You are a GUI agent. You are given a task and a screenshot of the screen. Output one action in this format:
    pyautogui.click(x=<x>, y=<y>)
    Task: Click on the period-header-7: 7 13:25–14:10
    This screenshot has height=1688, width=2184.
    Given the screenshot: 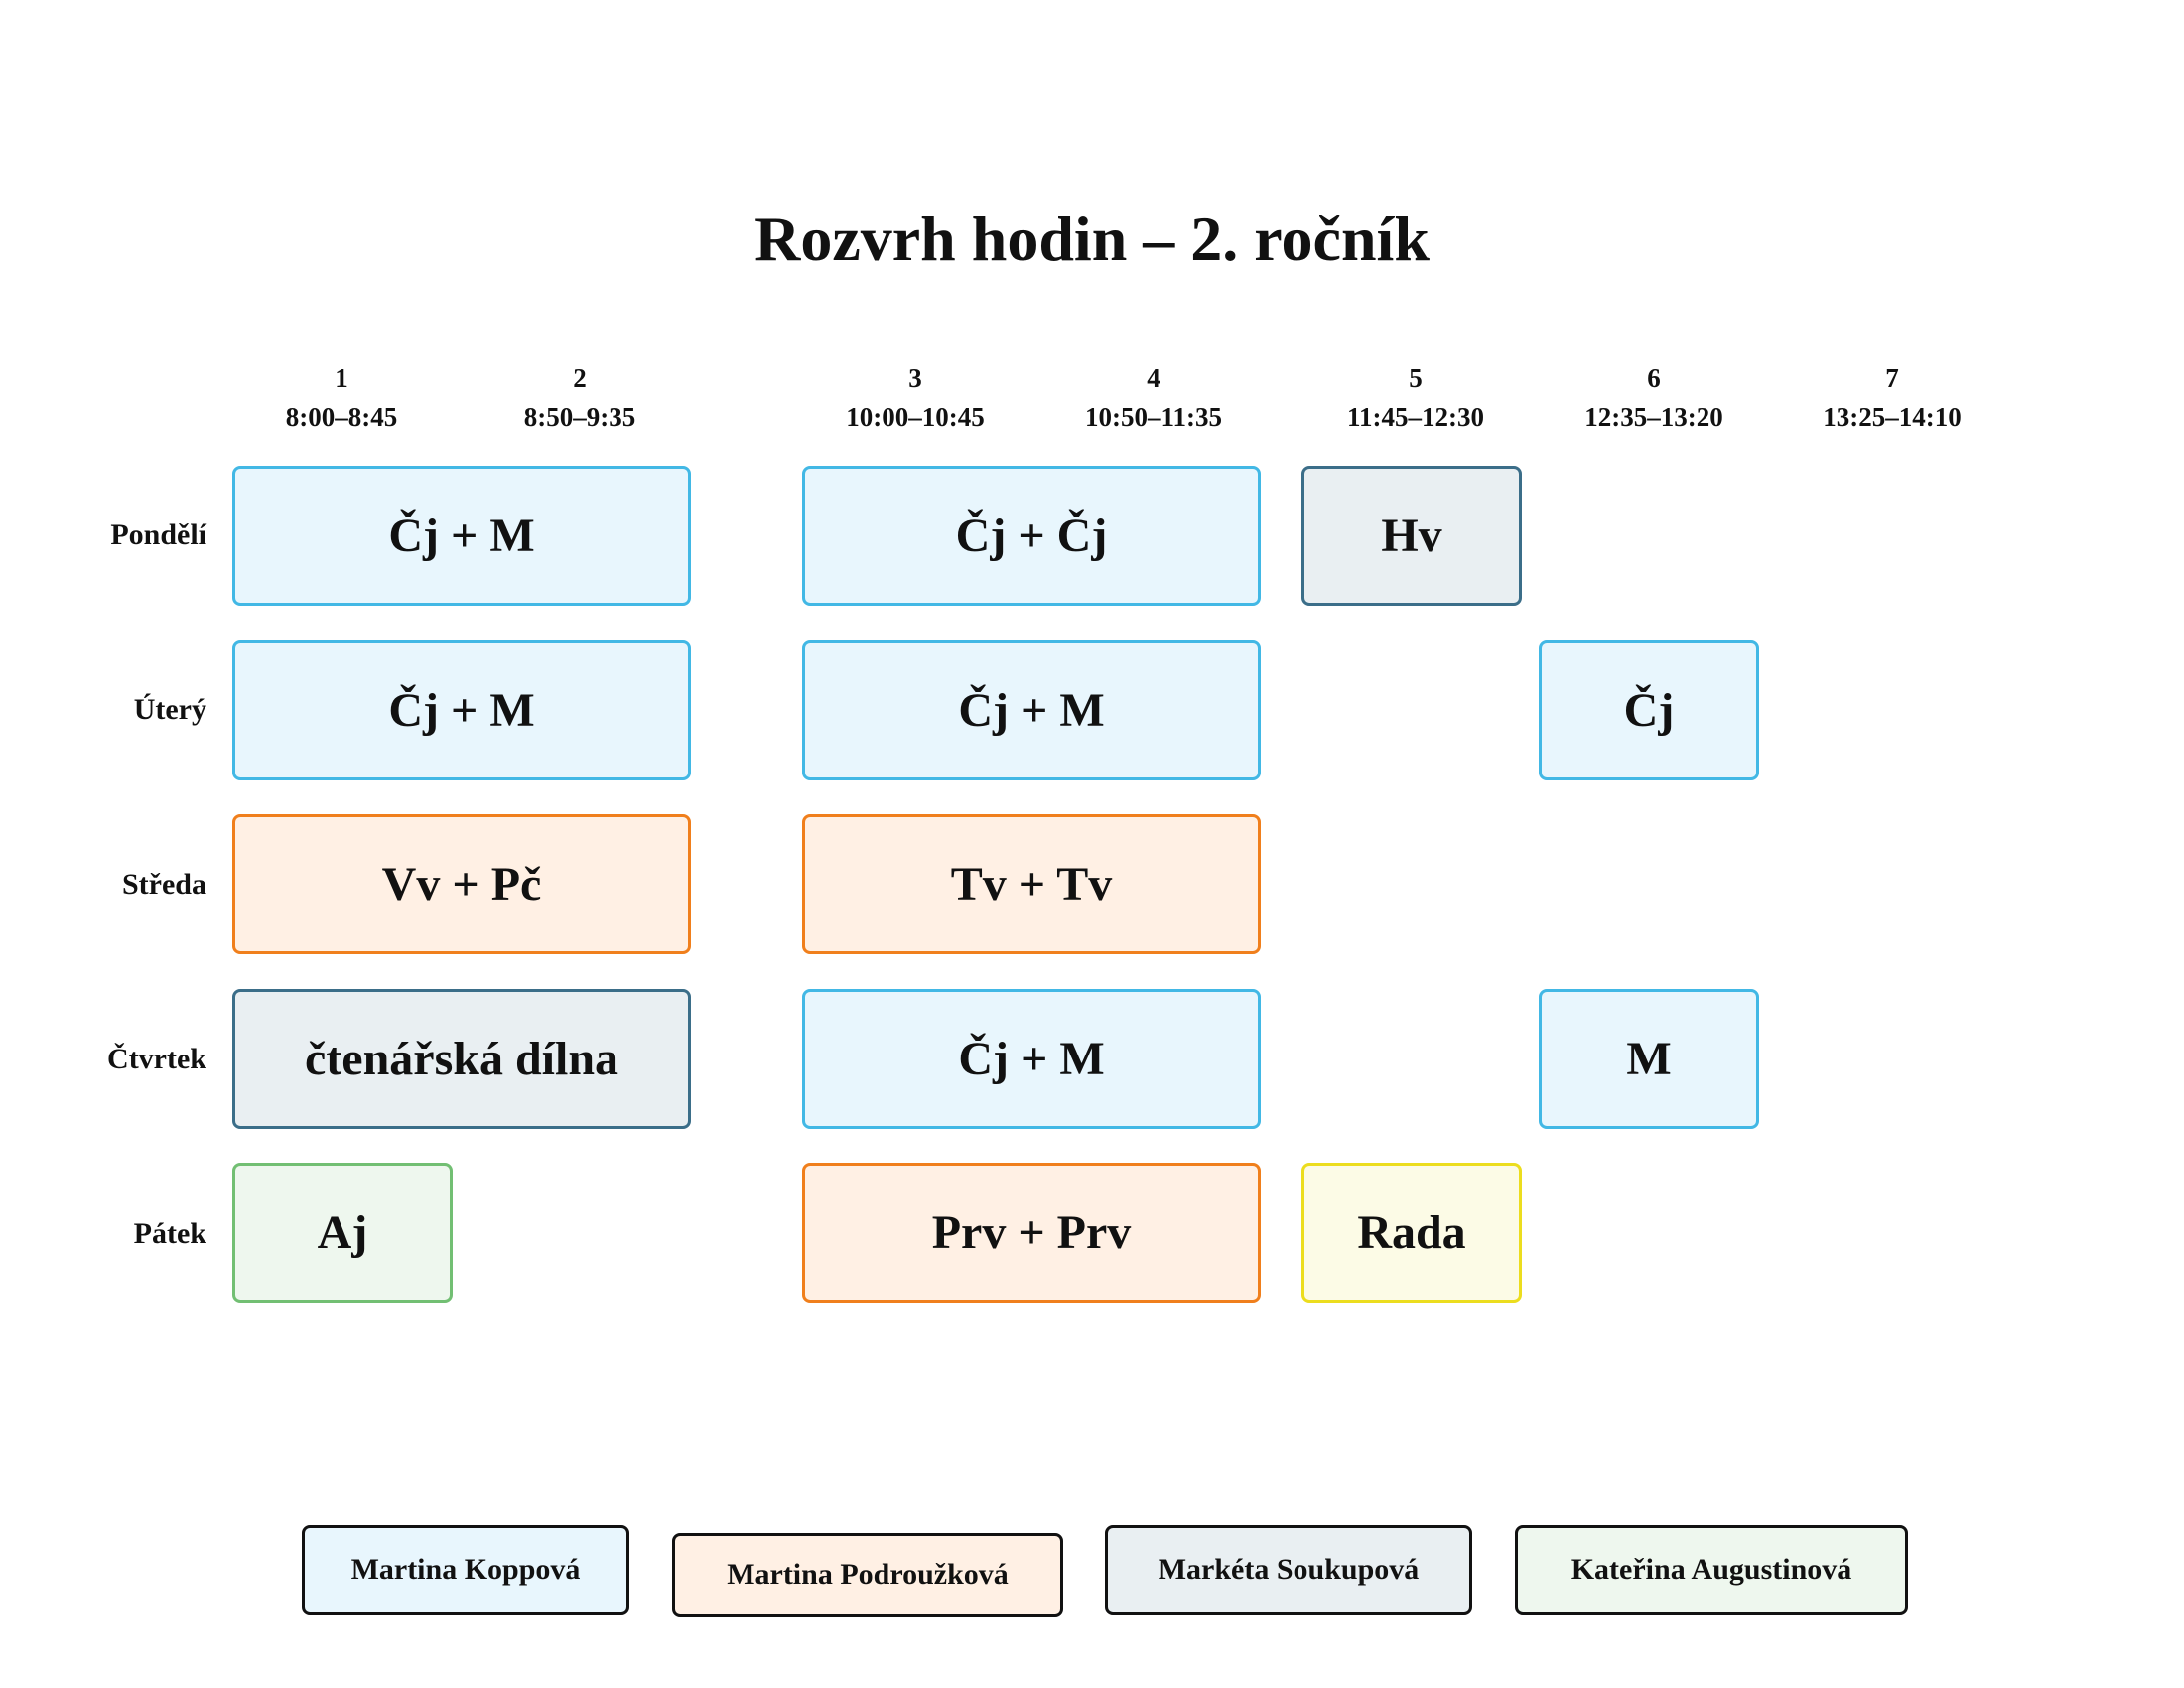 What is the action you would take?
    pyautogui.click(x=1892, y=398)
    